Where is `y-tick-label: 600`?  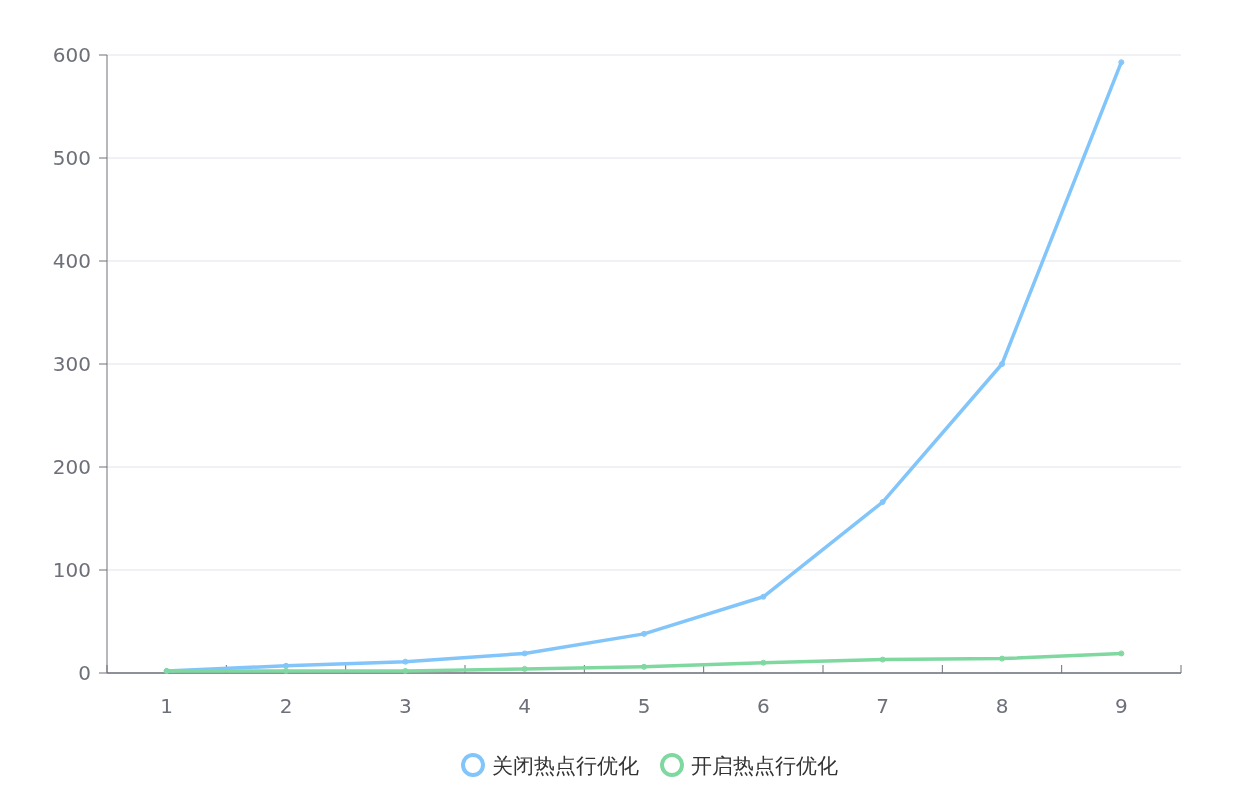
y-tick-label: 600 is located at coordinates (71, 55).